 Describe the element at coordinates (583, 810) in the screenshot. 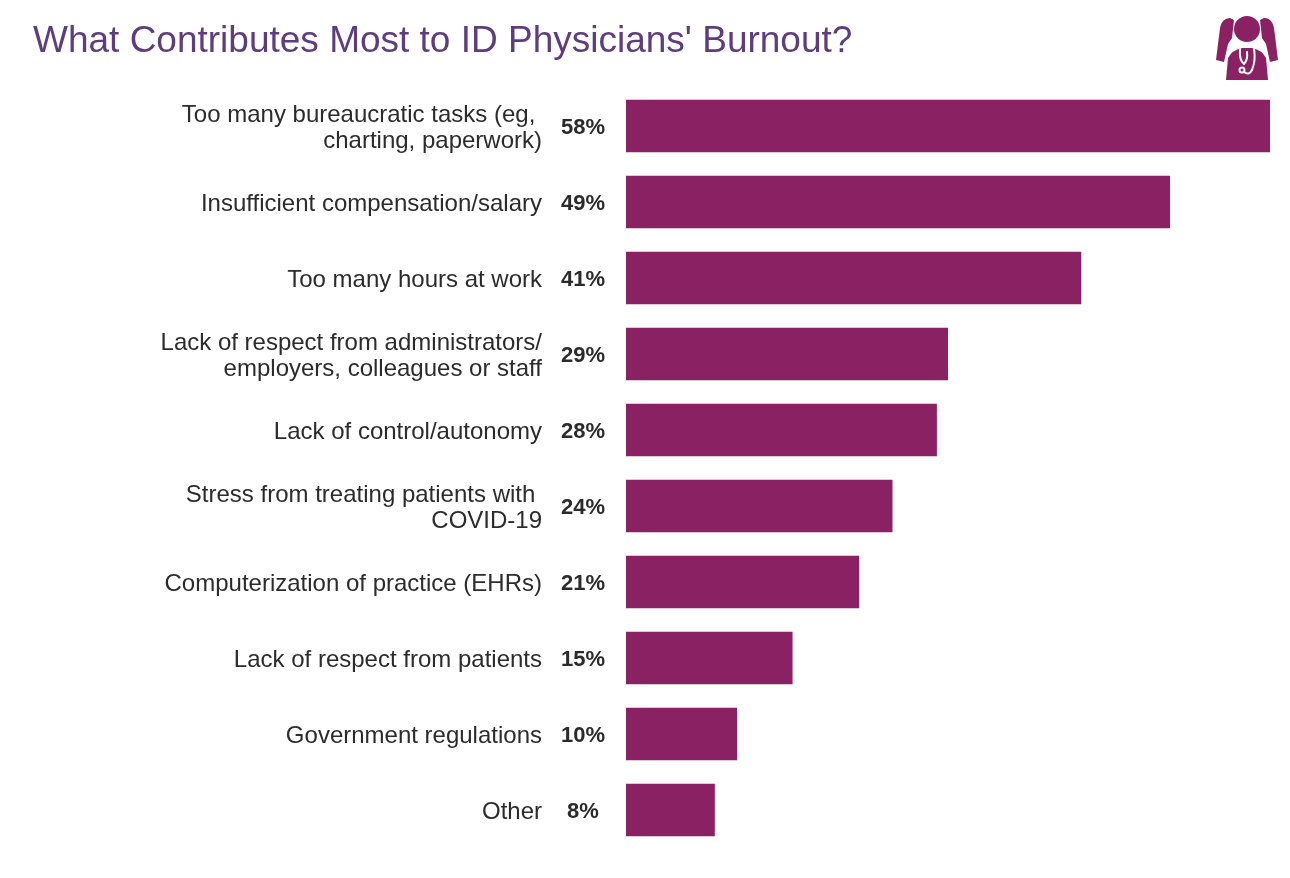

I see `data-label: 8%` at that location.